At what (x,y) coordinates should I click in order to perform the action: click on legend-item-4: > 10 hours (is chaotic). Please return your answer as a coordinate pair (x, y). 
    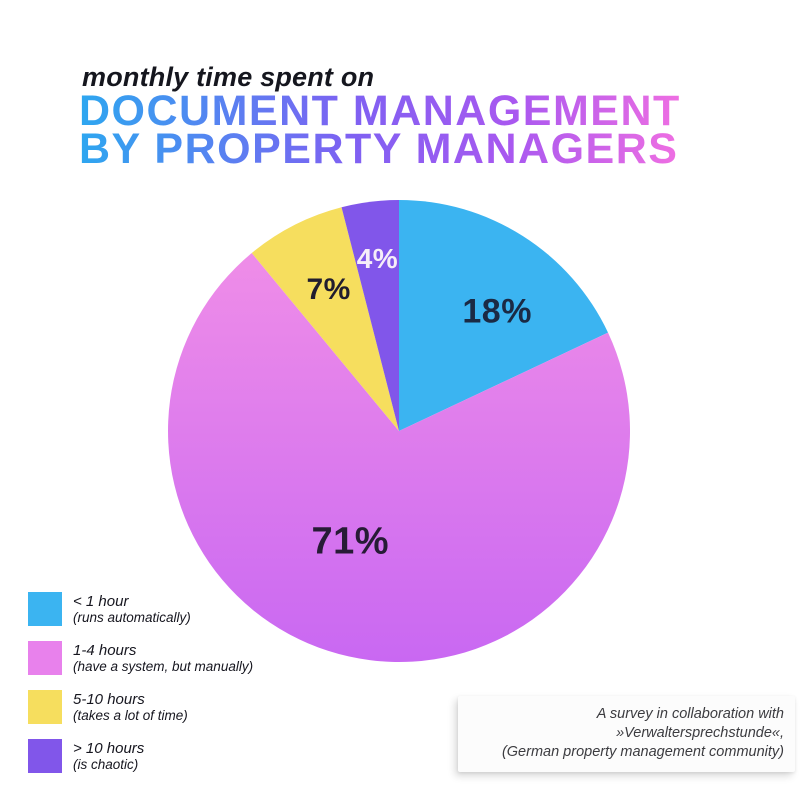
    Looking at the image, I should click on (140, 756).